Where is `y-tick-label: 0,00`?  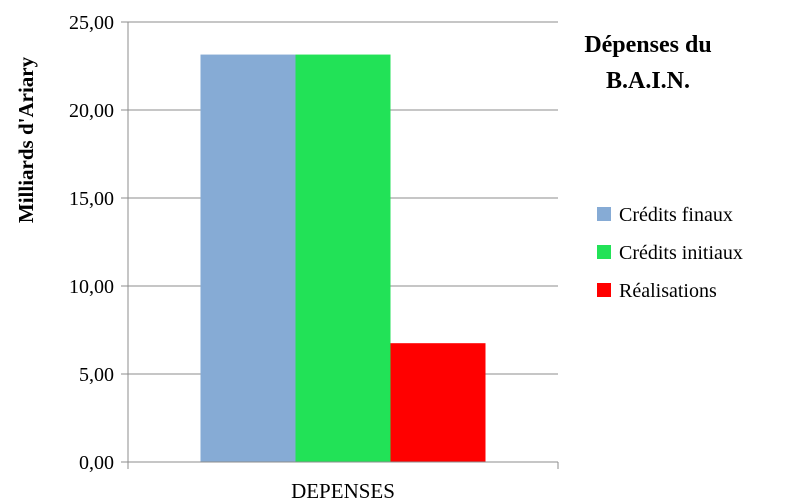 y-tick-label: 0,00 is located at coordinates (96, 463).